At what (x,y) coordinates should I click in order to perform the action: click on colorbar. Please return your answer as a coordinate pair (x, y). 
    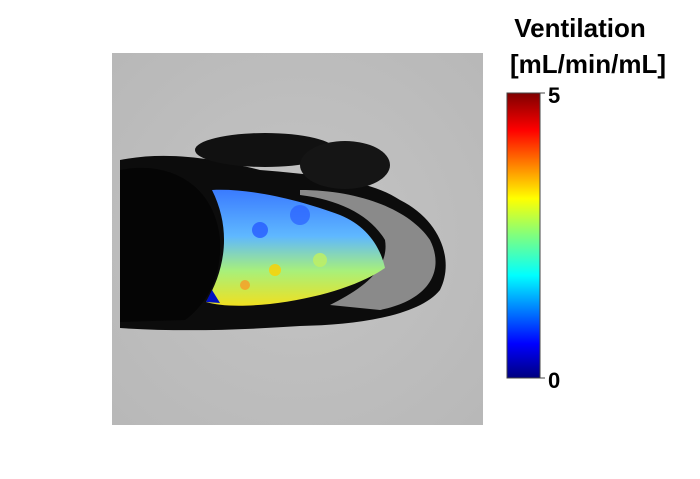
    Looking at the image, I should click on (523, 235).